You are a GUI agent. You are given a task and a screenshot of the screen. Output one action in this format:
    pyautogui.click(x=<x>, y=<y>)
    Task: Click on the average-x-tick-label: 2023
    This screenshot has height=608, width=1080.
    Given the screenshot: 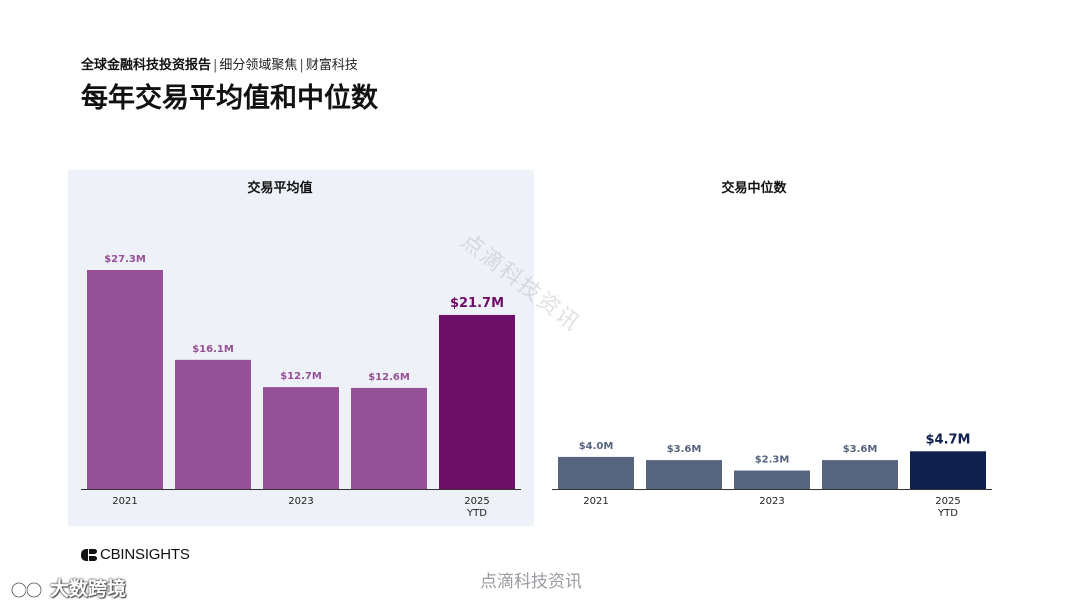 What is the action you would take?
    pyautogui.click(x=300, y=501)
    